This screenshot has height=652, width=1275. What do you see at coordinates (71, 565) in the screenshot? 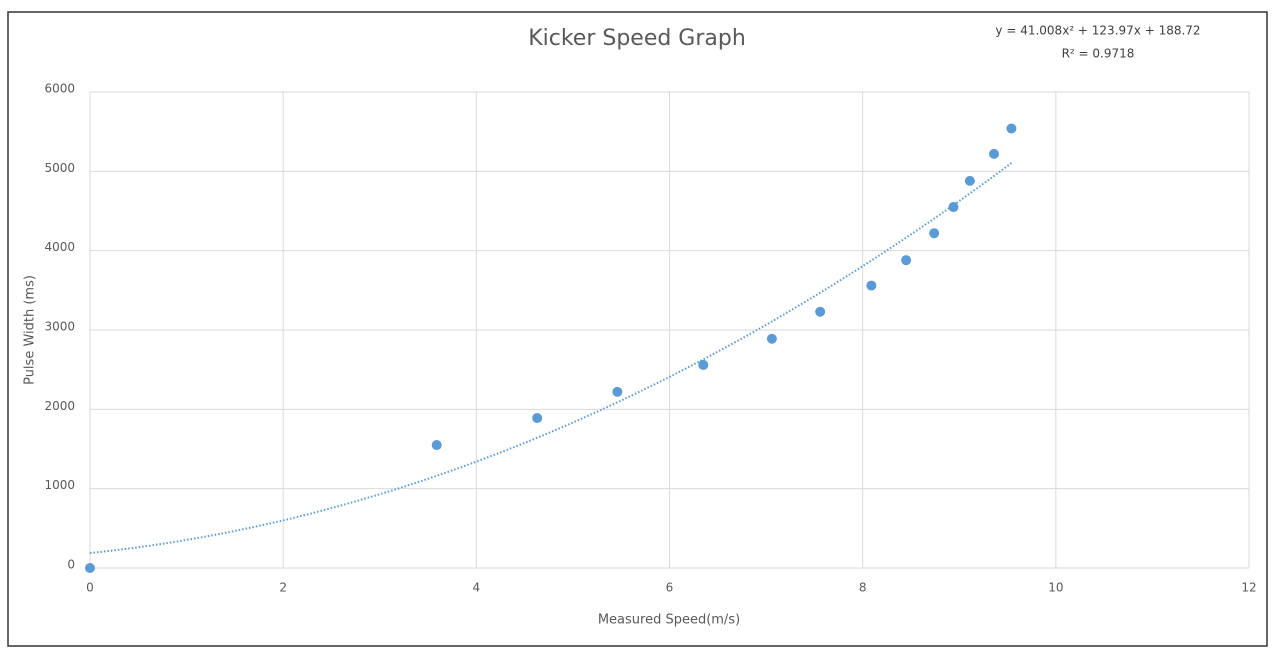
I see `y-tick-label: 0` at bounding box center [71, 565].